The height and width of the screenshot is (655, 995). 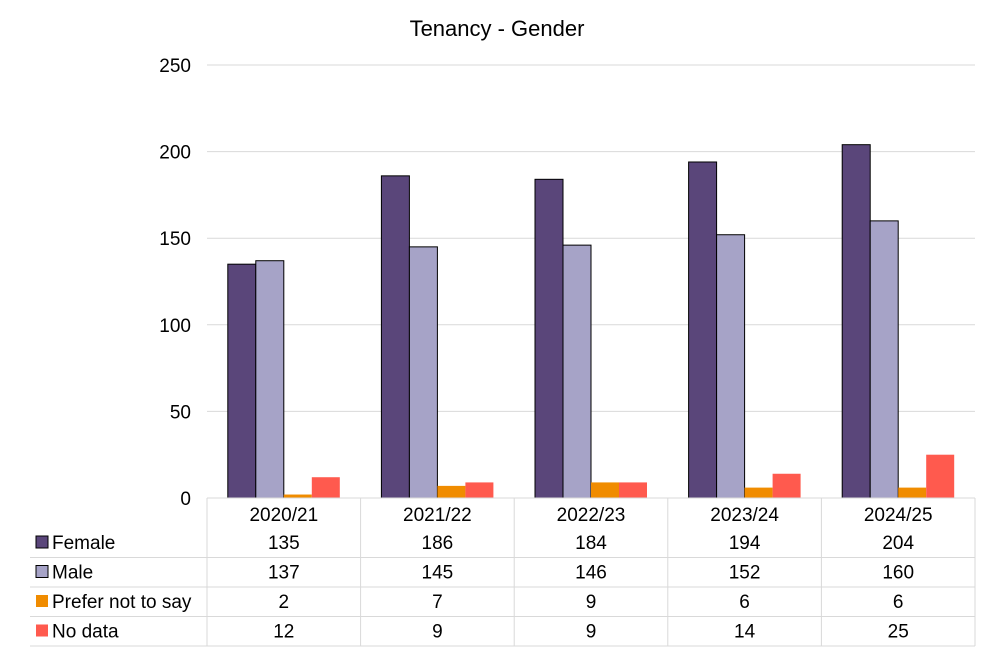 What do you see at coordinates (497, 28) in the screenshot?
I see `chart-title: Tenancy - Gender` at bounding box center [497, 28].